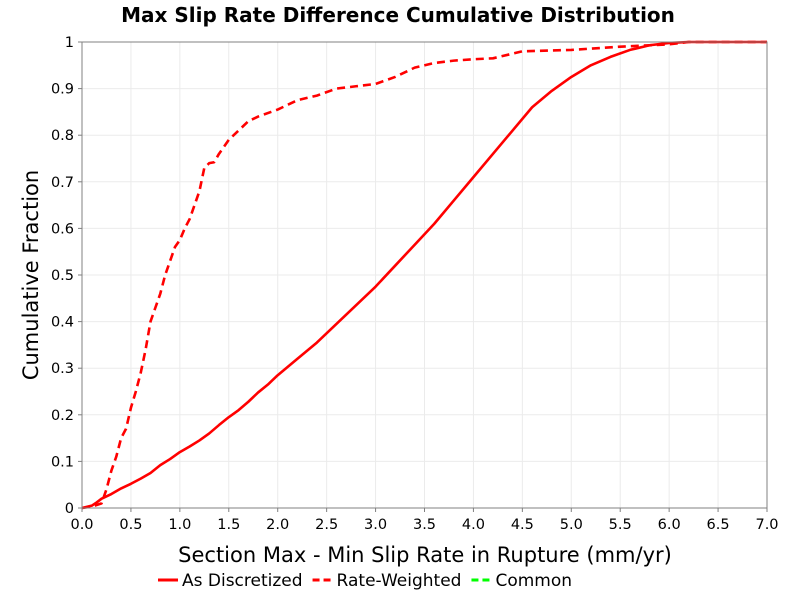 The height and width of the screenshot is (600, 800). Describe the element at coordinates (399, 581) in the screenshot. I see `legend-label-rate-weighted: Rate-Weighted` at that location.